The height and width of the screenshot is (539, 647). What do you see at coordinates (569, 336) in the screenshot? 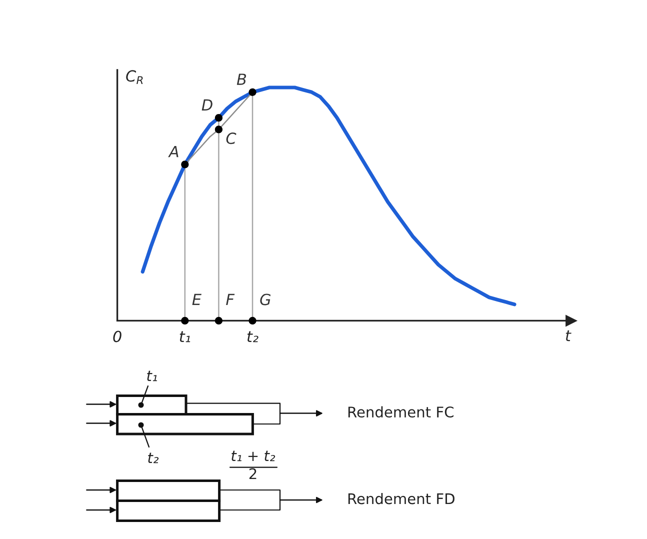
I see `x-axis-title: t` at bounding box center [569, 336].